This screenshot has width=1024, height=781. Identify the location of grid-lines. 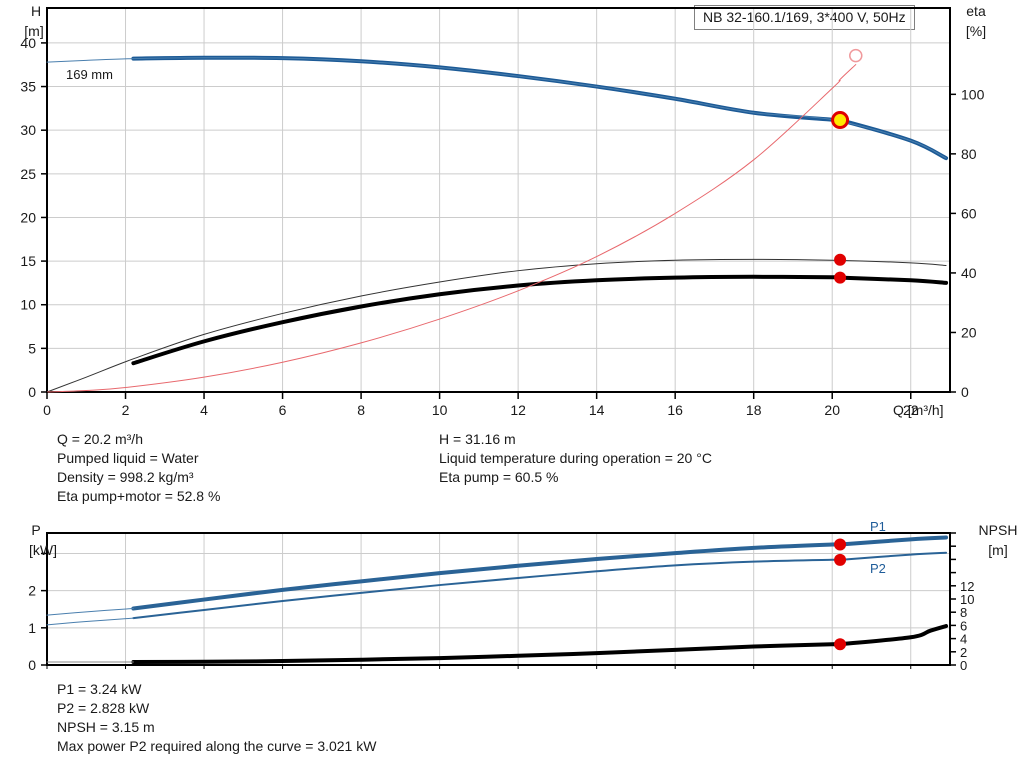
(498, 599).